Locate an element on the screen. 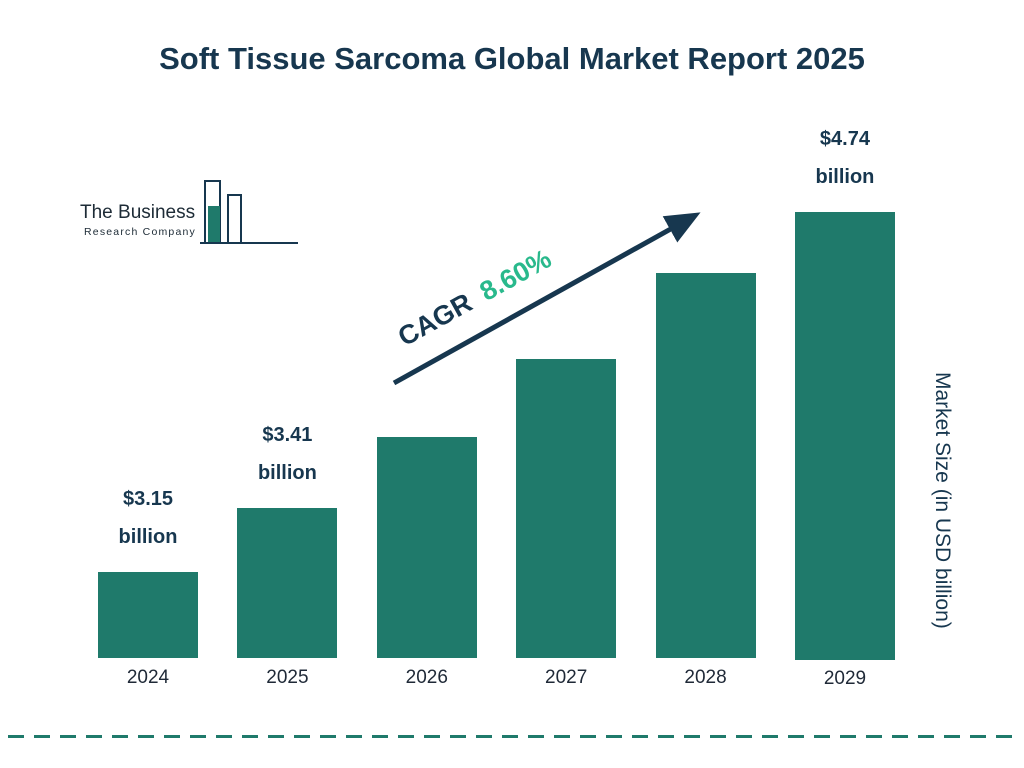  bar-2024 is located at coordinates (148, 615).